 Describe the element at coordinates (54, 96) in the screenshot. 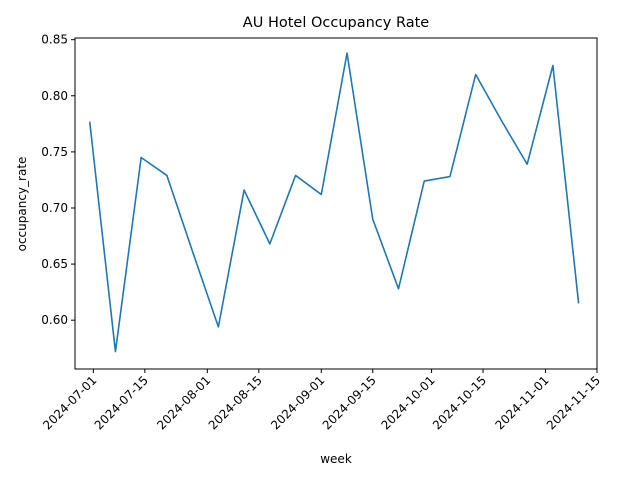

I see `y-tick-label: 0.80` at that location.